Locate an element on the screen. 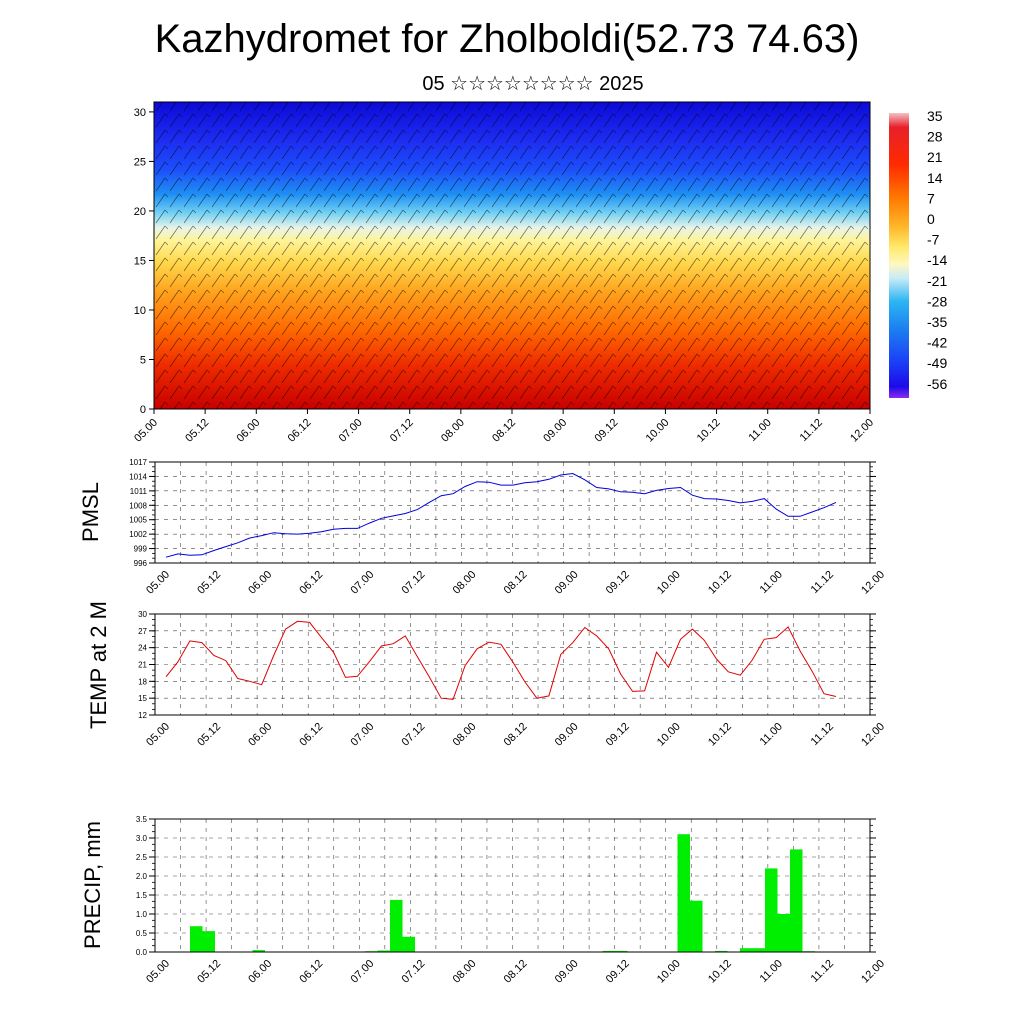  temp-y-tick-label: 27 is located at coordinates (142, 631).